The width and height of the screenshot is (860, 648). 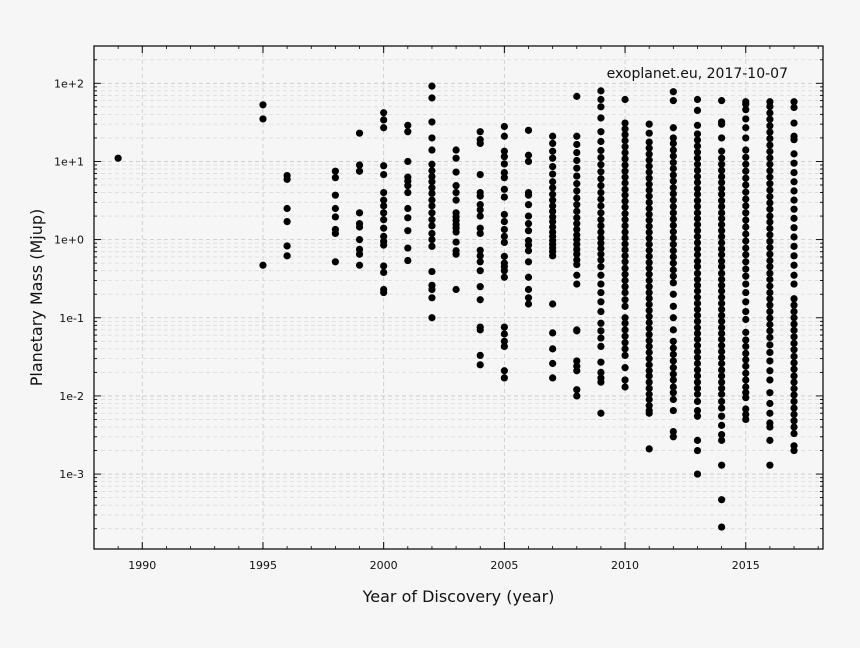 I want to click on y-tick-label: 1e+1, so click(x=69, y=161).